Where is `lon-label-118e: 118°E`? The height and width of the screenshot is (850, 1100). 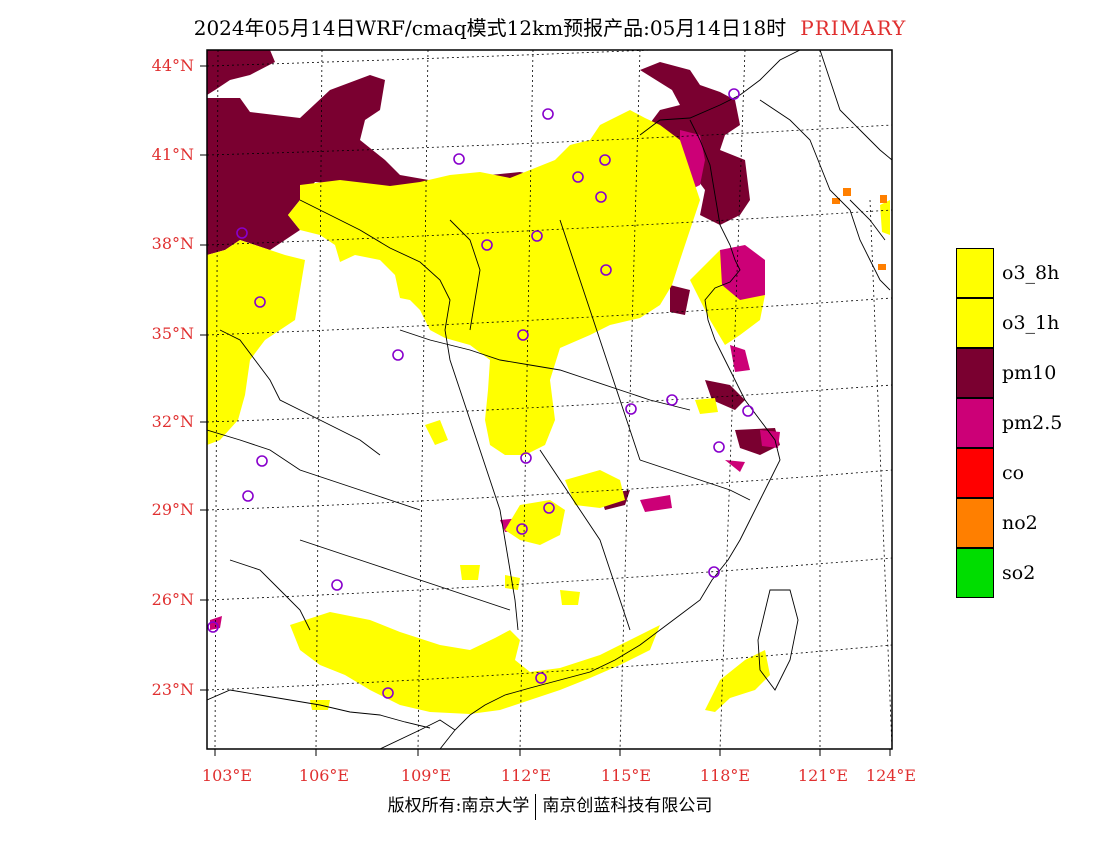
lon-label-118e: 118°E is located at coordinates (725, 775).